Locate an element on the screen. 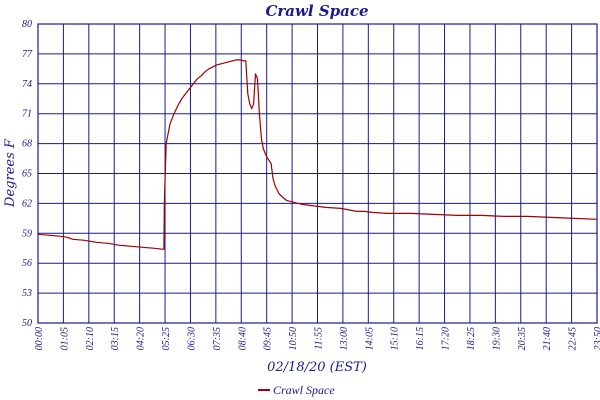  x-tick-label: 20:35 is located at coordinates (522, 338).